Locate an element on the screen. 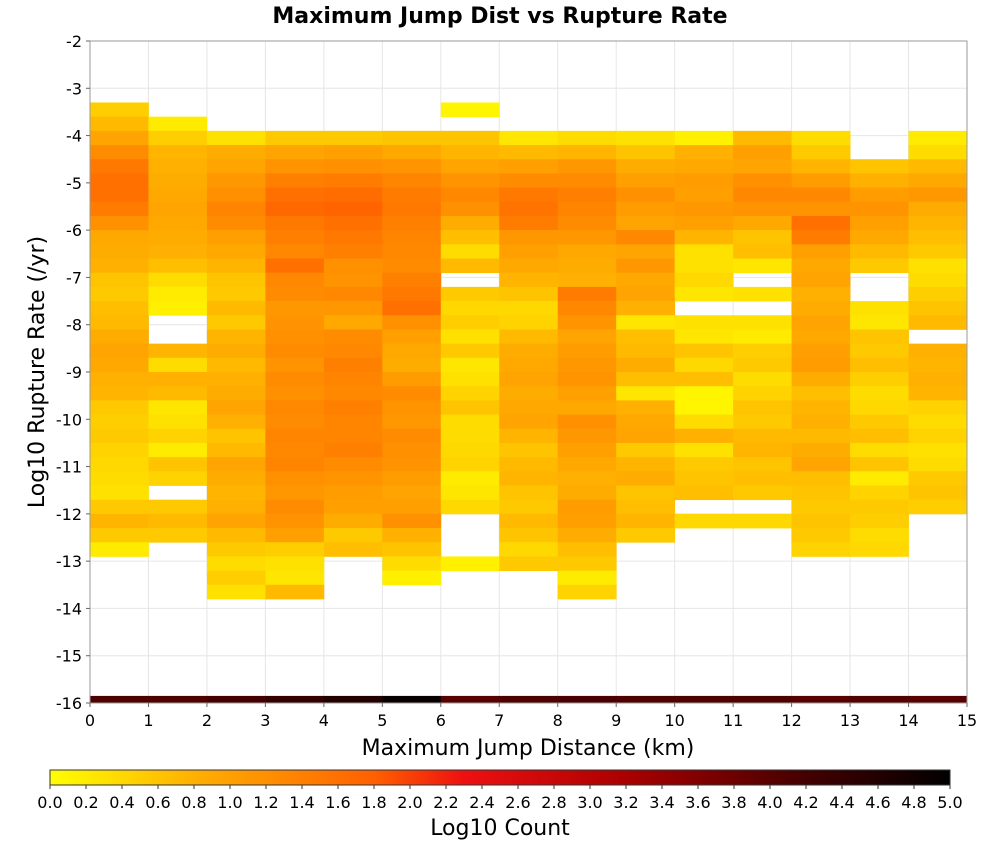 Image resolution: width=1000 pixels, height=850 pixels. colorbar-tick-label: 4.2 is located at coordinates (805, 802).